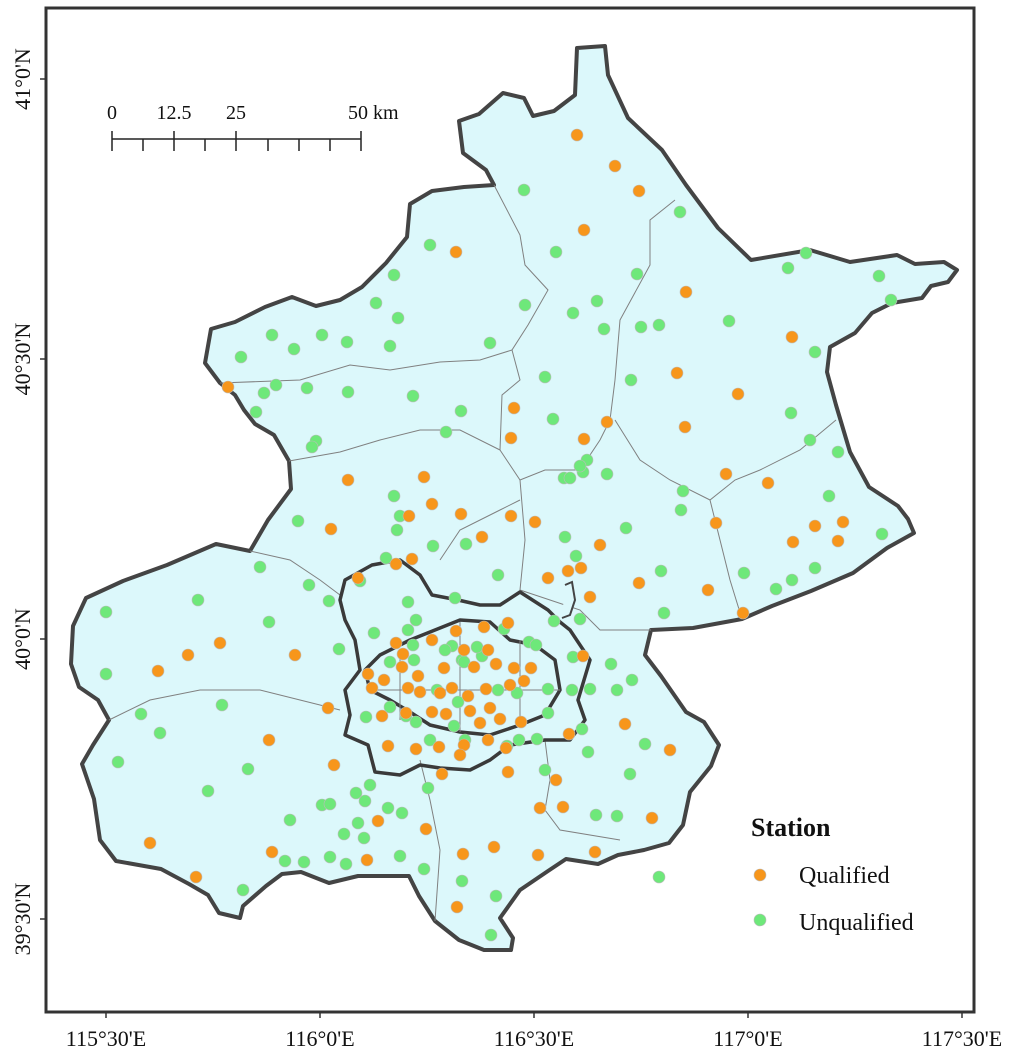 Image resolution: width=1024 pixels, height=1058 pixels. Describe the element at coordinates (106, 1038) in the screenshot. I see `x-tick-label: 115°30'E` at that location.